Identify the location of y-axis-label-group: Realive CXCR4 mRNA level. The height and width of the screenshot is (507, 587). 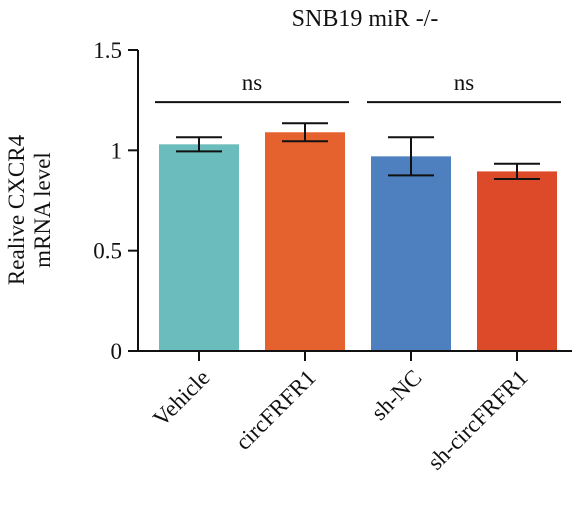
(29, 209).